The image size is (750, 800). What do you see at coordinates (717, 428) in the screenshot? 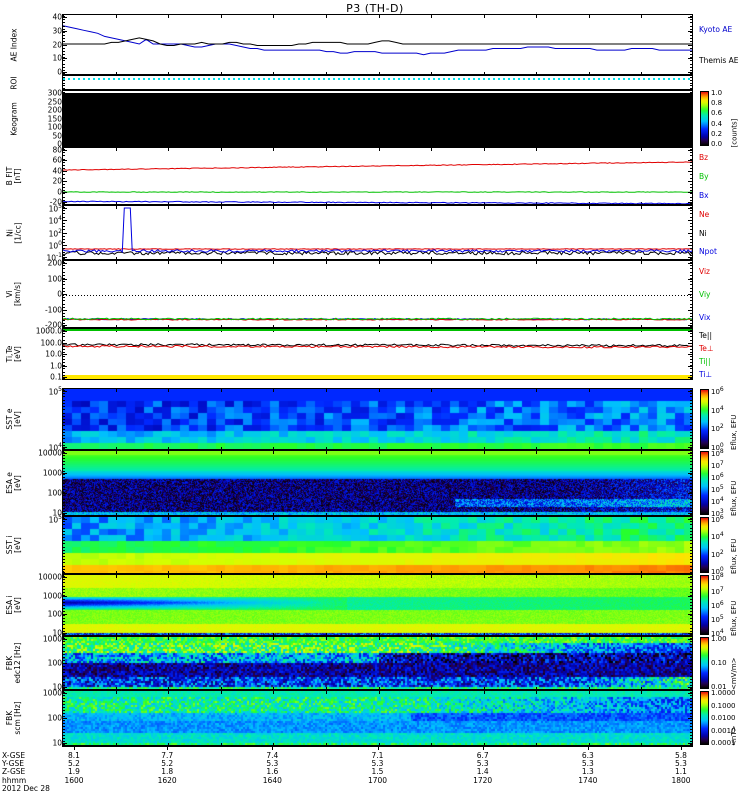
I see `colorbar-label: 10²` at bounding box center [717, 428].